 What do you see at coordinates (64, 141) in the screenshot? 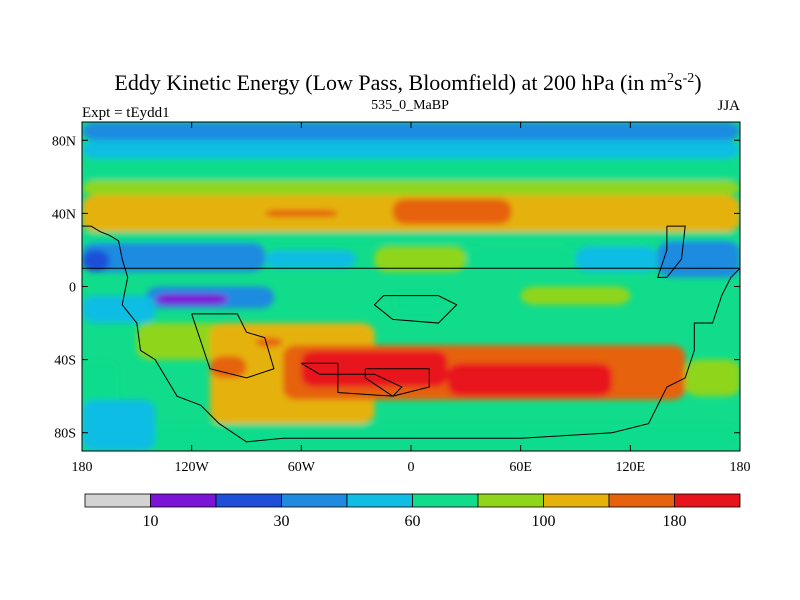
I see `y-tick-label: 80N` at bounding box center [64, 141].